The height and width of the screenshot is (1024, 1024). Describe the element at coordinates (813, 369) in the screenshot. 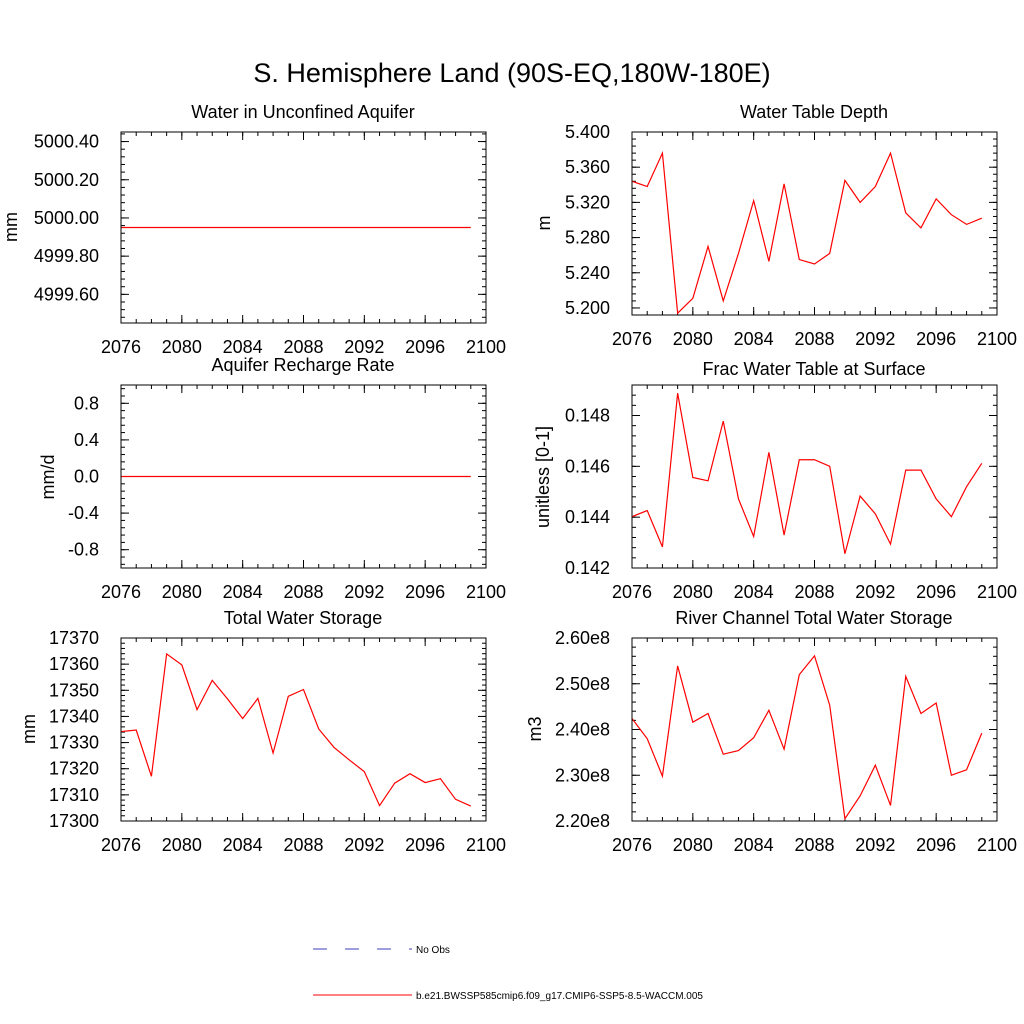

I see `panel-title: Frac Water Table at Surface` at that location.